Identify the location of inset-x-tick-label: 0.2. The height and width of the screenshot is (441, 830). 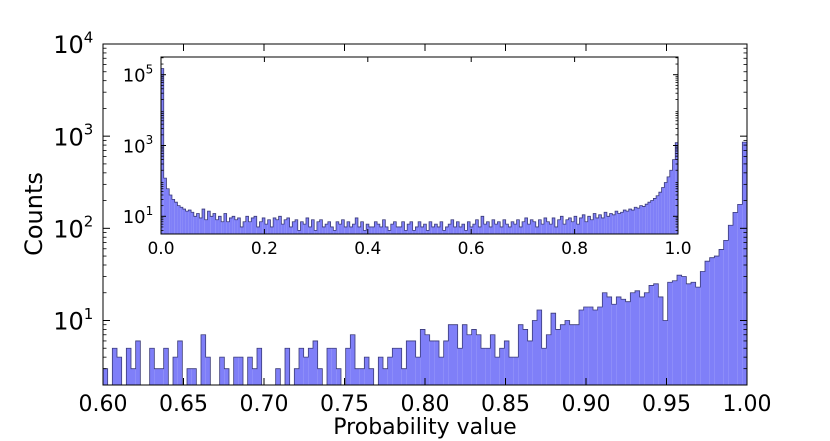
(264, 249).